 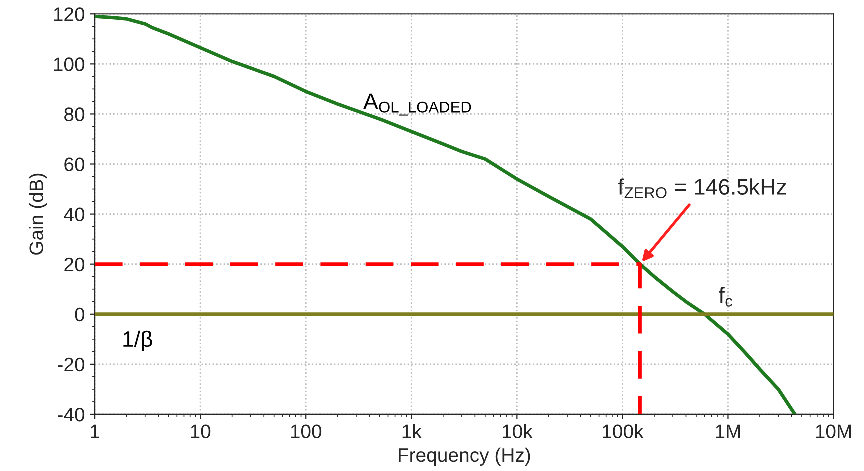 I want to click on x-tick-label: 10, so click(x=201, y=431).